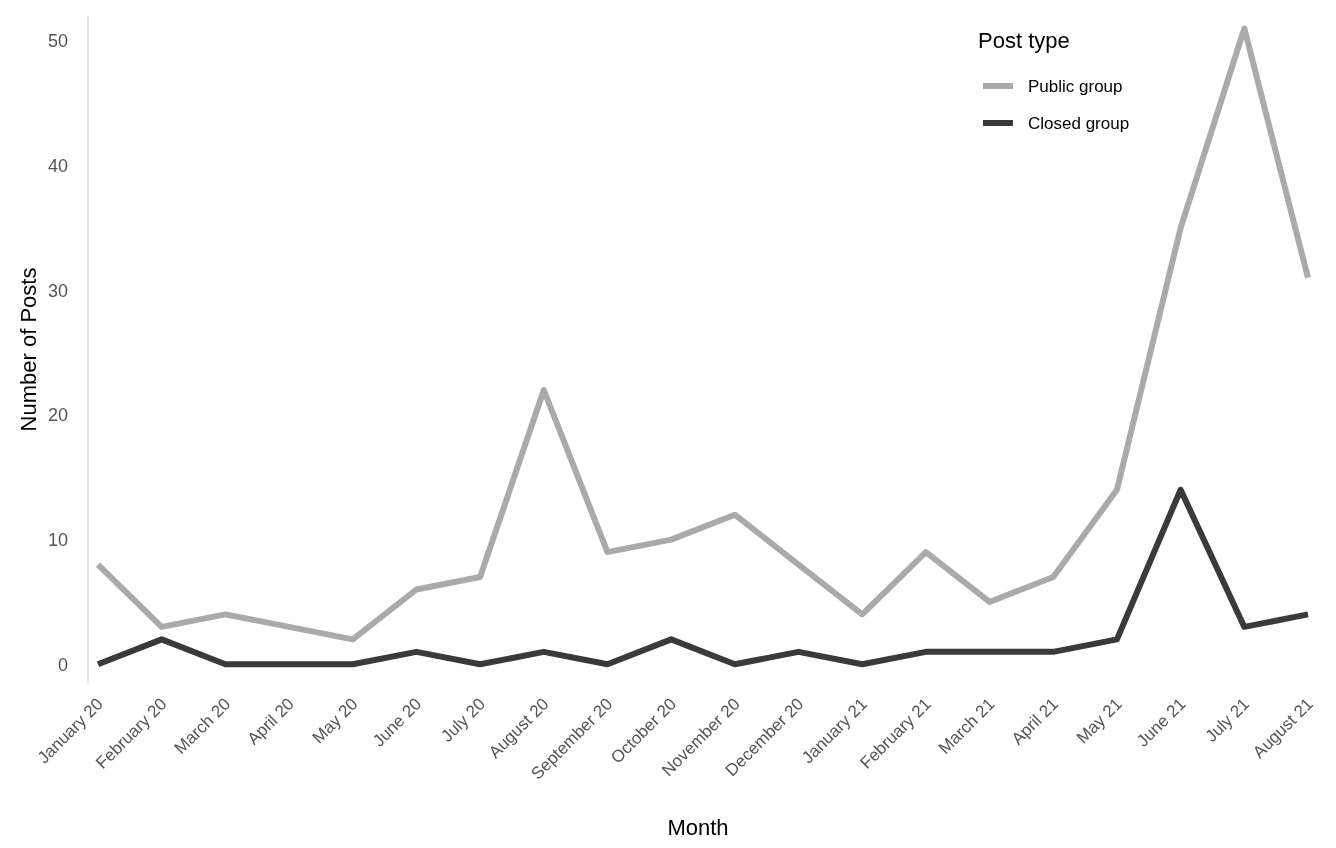 The height and width of the screenshot is (848, 1336). Describe the element at coordinates (463, 720) in the screenshot. I see `x-tick-label: July 20` at that location.